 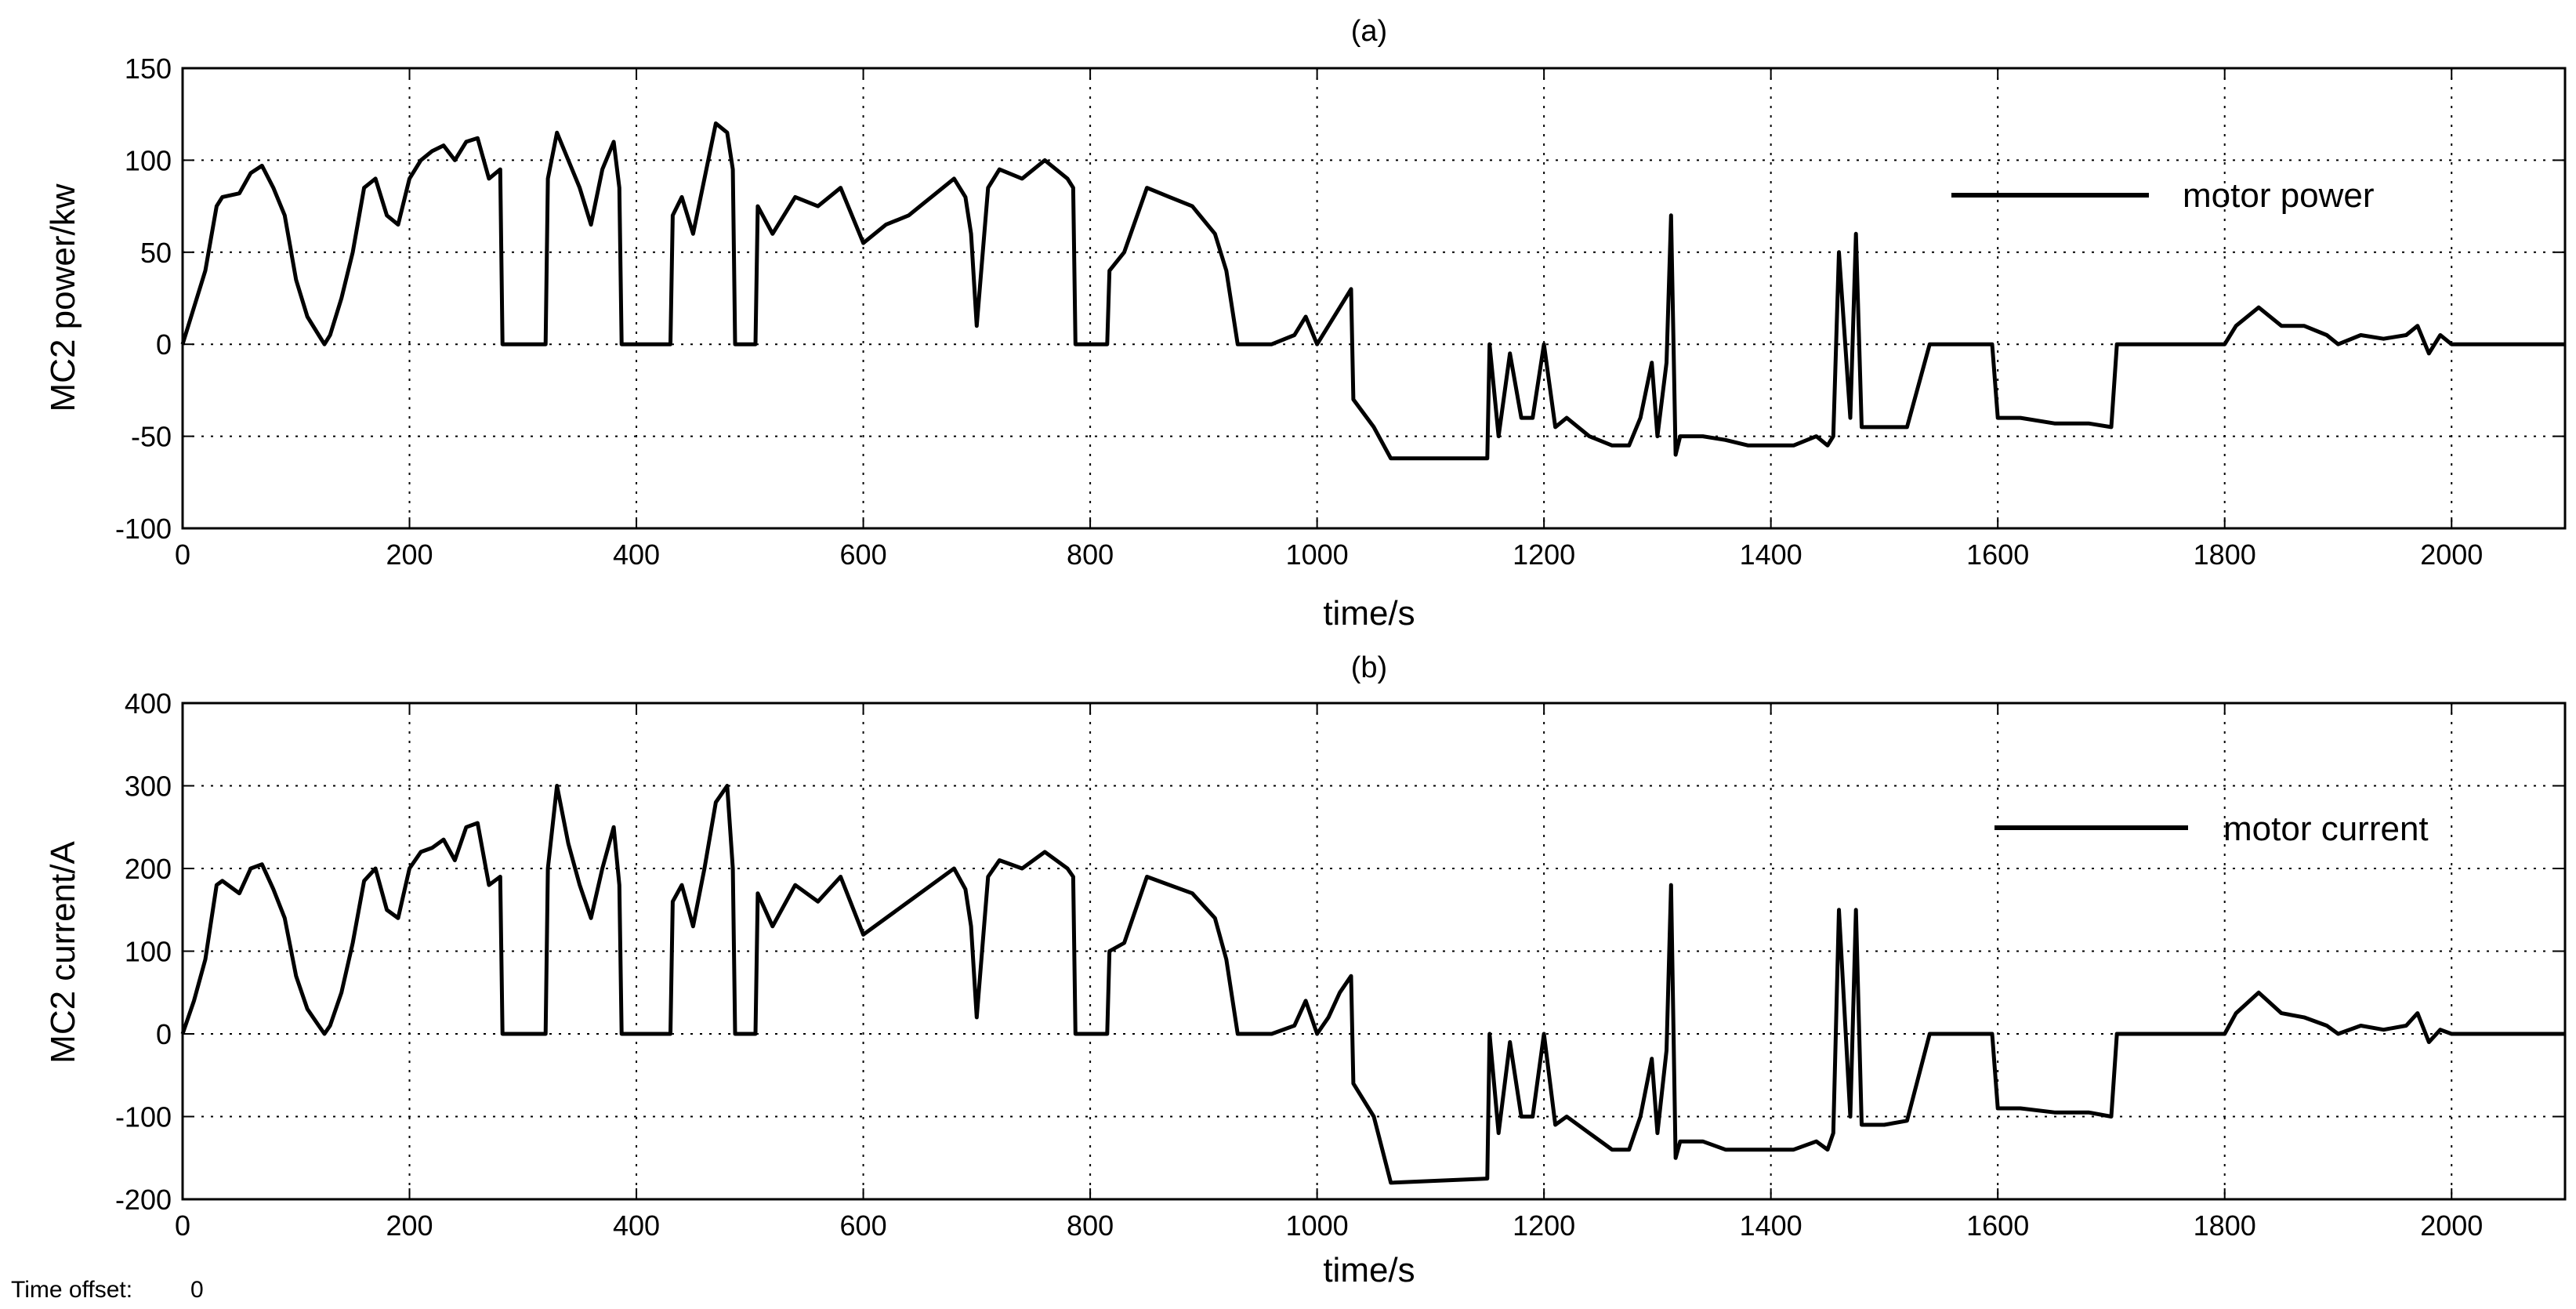 I want to click on legend-label: motor current, so click(x=2326, y=829).